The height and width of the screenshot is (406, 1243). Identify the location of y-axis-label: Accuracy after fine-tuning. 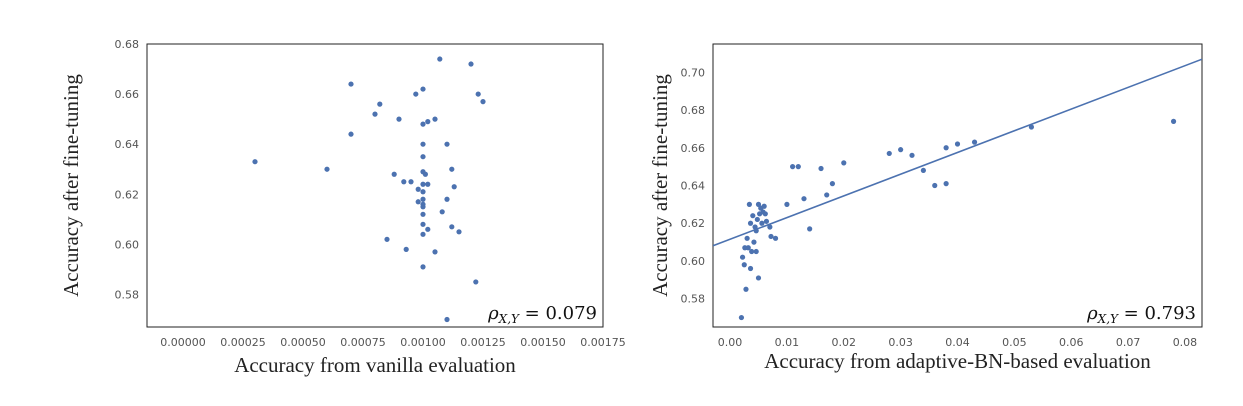
(660, 185).